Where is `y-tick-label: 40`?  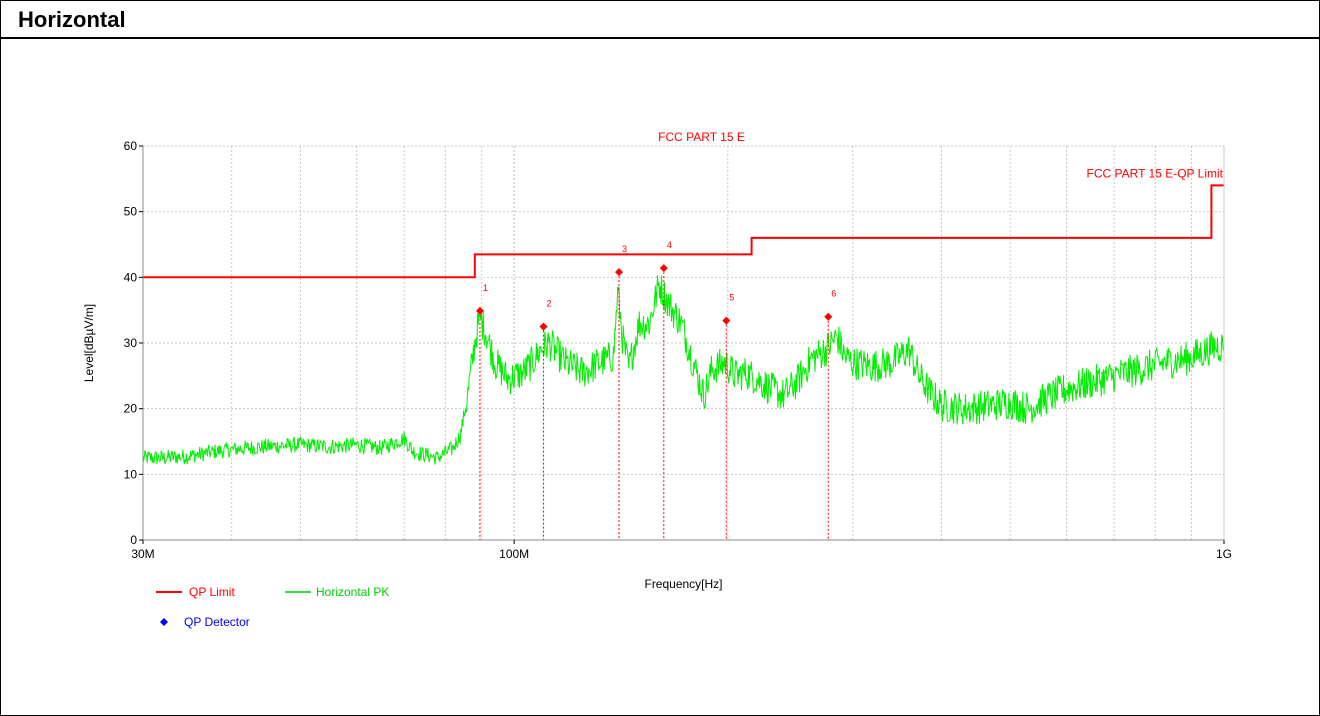 y-tick-label: 40 is located at coordinates (131, 277).